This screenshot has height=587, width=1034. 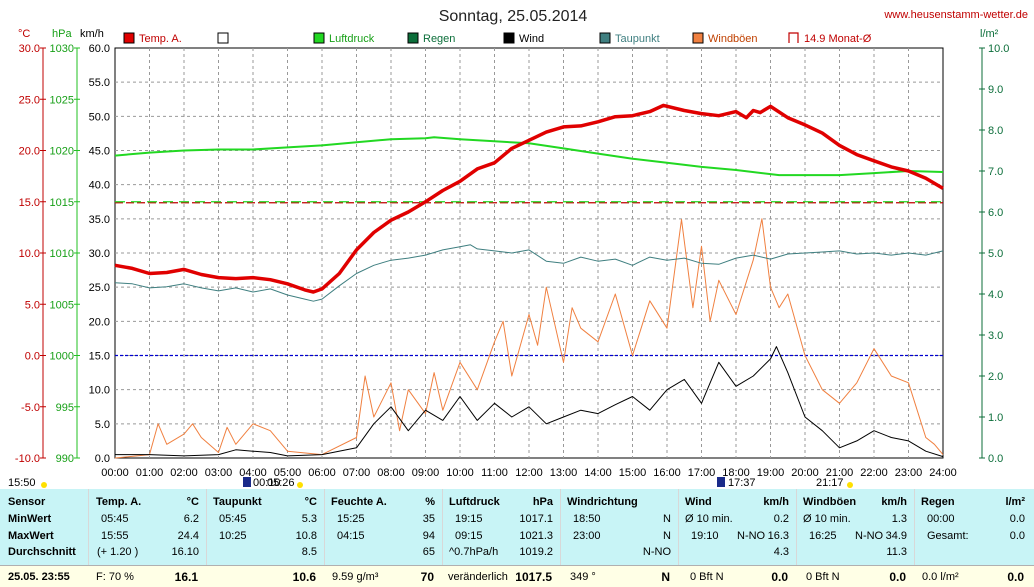 What do you see at coordinates (995, 377) in the screenshot?
I see `rain-tick-label: 2.0` at bounding box center [995, 377].